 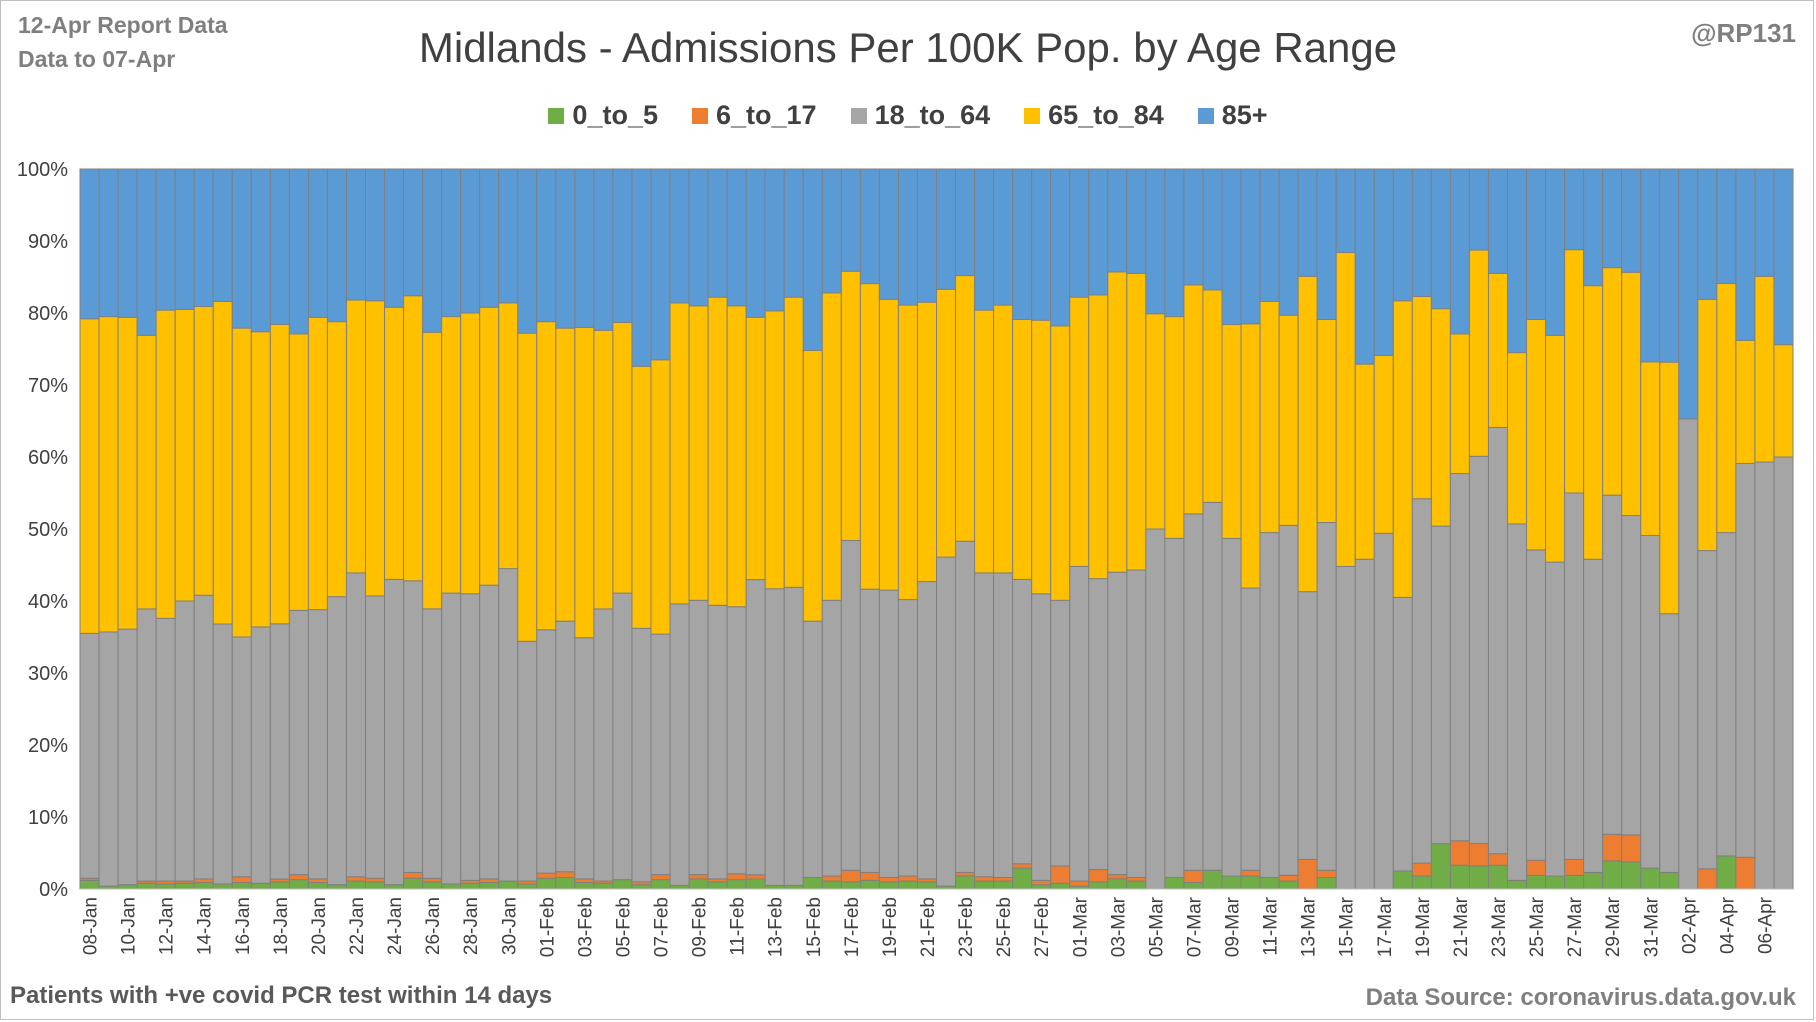 What do you see at coordinates (908, 115) in the screenshot?
I see `chart-legend: 0_to_5 6_to_17 18_to_64 65_to_84 85+` at bounding box center [908, 115].